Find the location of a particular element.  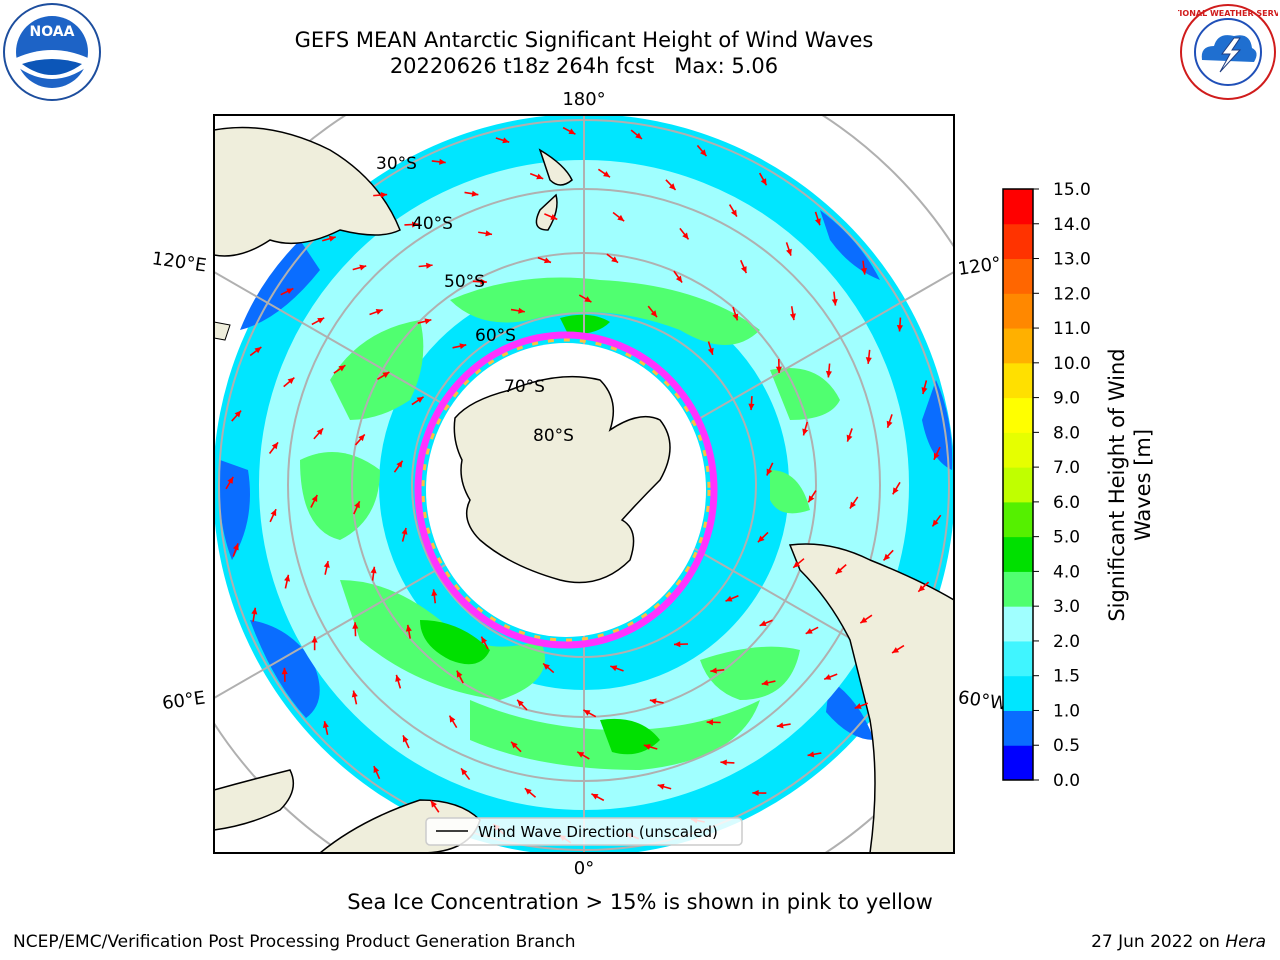

sea-ice-edge-yellow is located at coordinates (566, 490).